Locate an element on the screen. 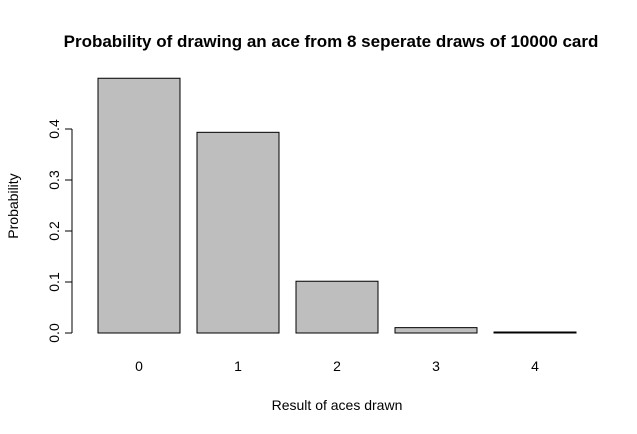 This screenshot has width=637, height=434. x-axis-label: Result of aces drawn is located at coordinates (337, 405).